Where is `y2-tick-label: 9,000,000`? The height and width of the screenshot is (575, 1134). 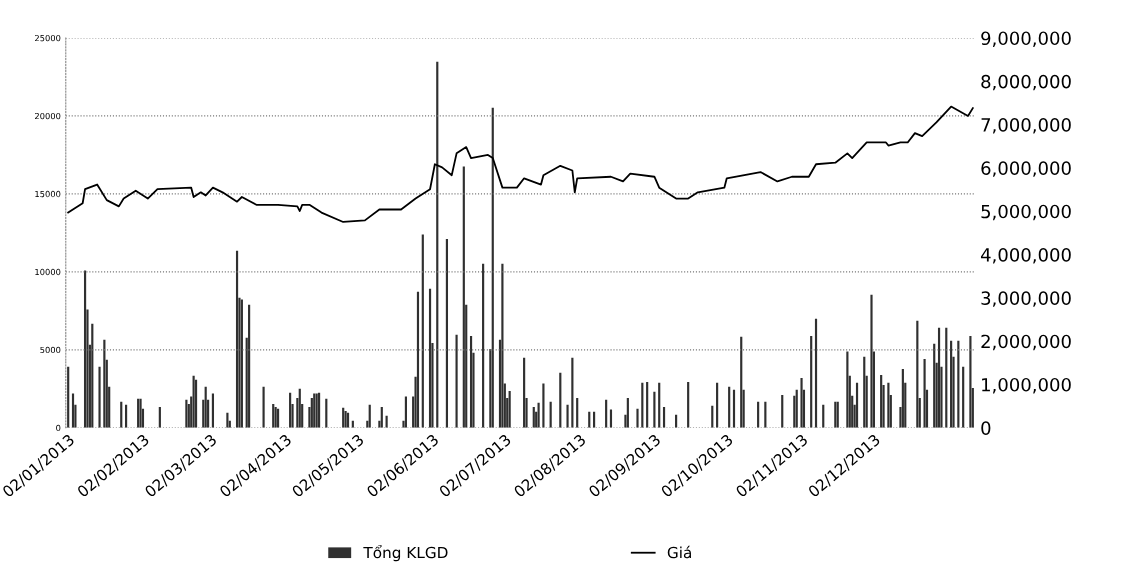 y2-tick-label: 9,000,000 is located at coordinates (1026, 39).